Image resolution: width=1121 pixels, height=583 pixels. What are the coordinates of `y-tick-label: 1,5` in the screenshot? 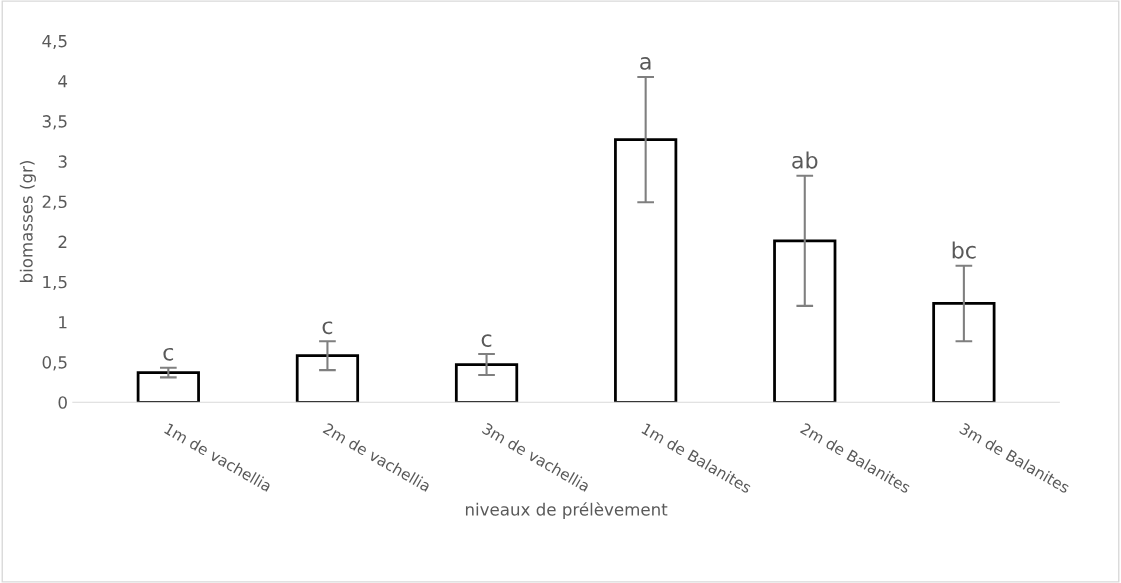 It's located at (55, 283).